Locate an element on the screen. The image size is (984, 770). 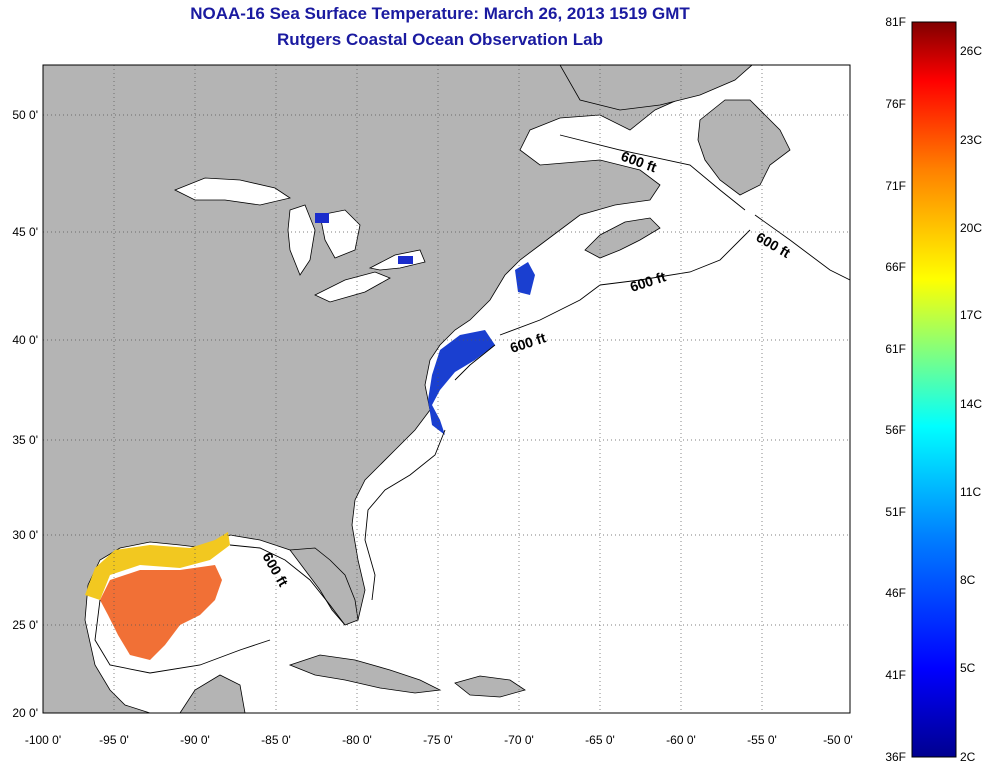
lon-tick-label: -70 0' is located at coordinates (519, 740).